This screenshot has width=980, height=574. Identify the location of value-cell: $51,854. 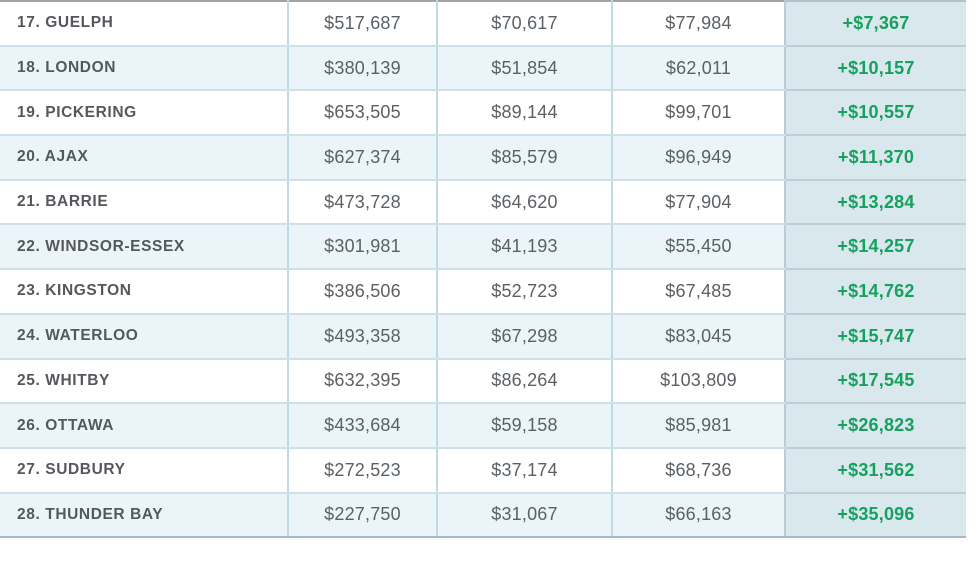
(525, 68).